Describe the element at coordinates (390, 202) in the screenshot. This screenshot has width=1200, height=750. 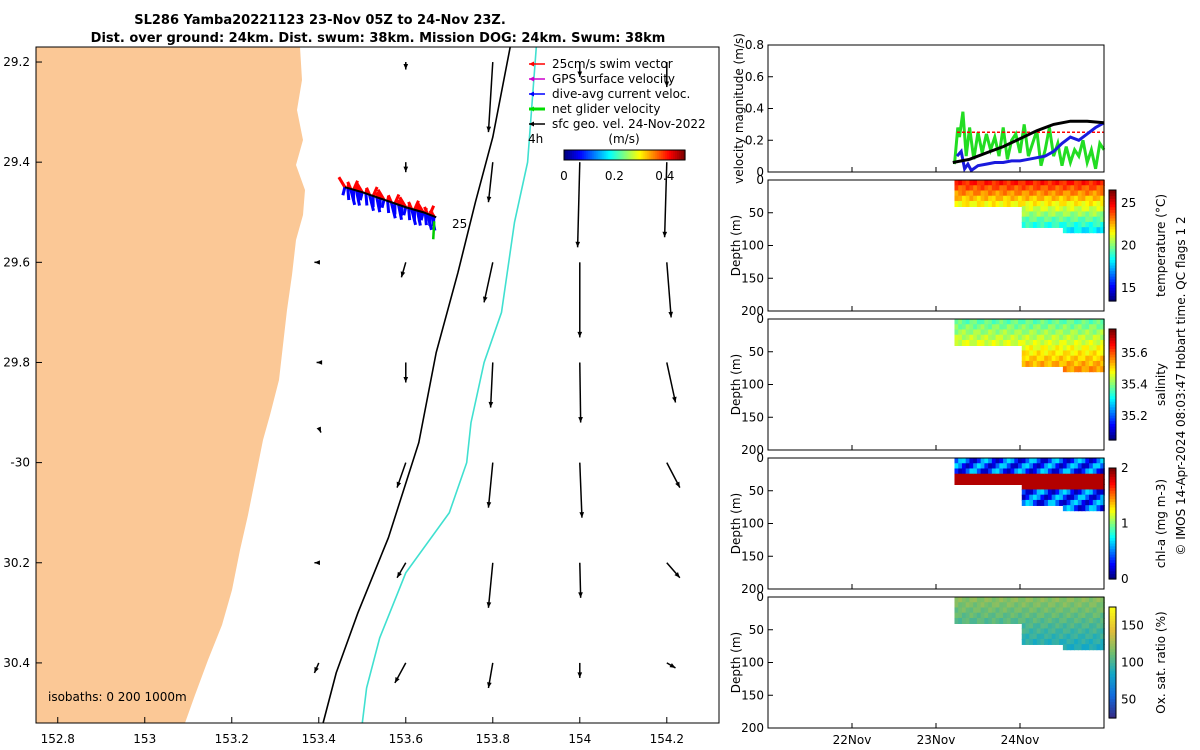
I see `glider-track` at that location.